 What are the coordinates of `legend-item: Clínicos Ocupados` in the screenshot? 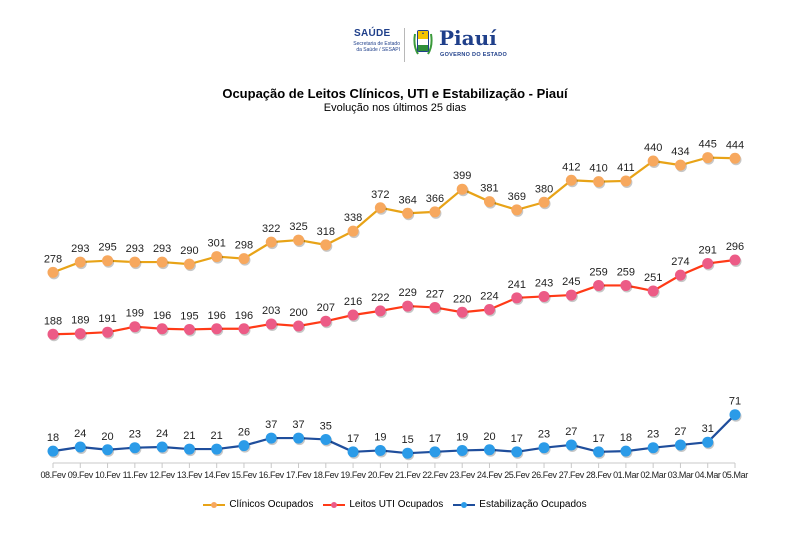 It's located at (258, 504).